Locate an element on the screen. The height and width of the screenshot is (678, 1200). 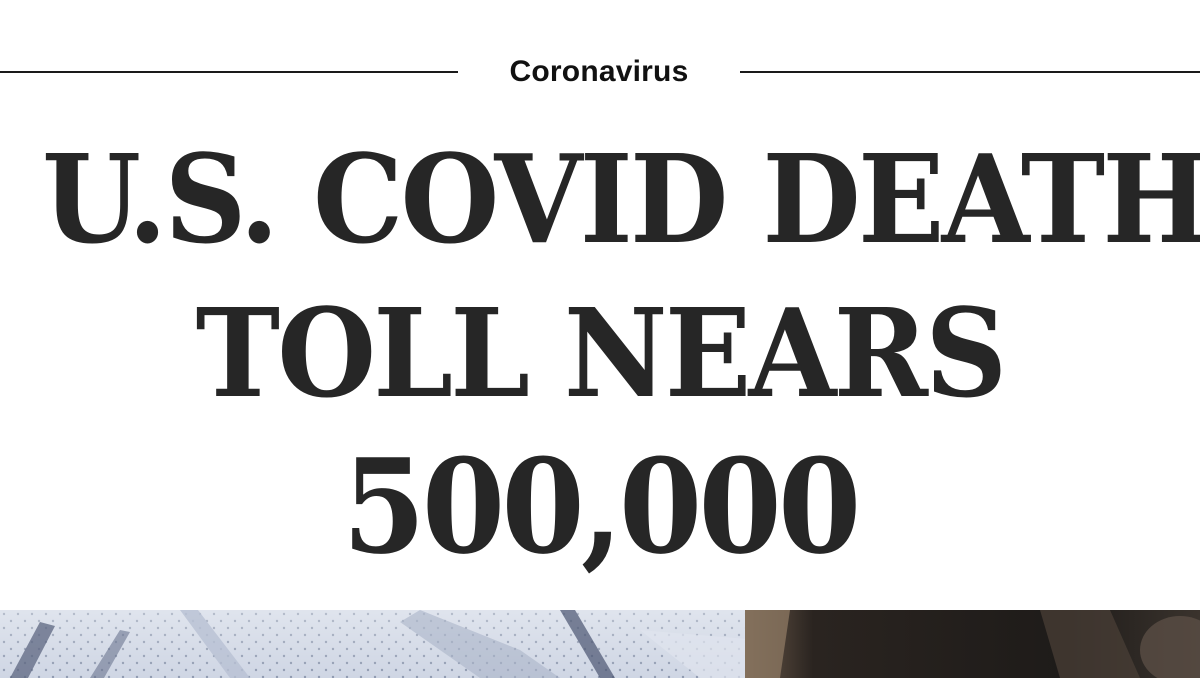
section-kicker-link: Coronavirus is located at coordinates (599, 71).